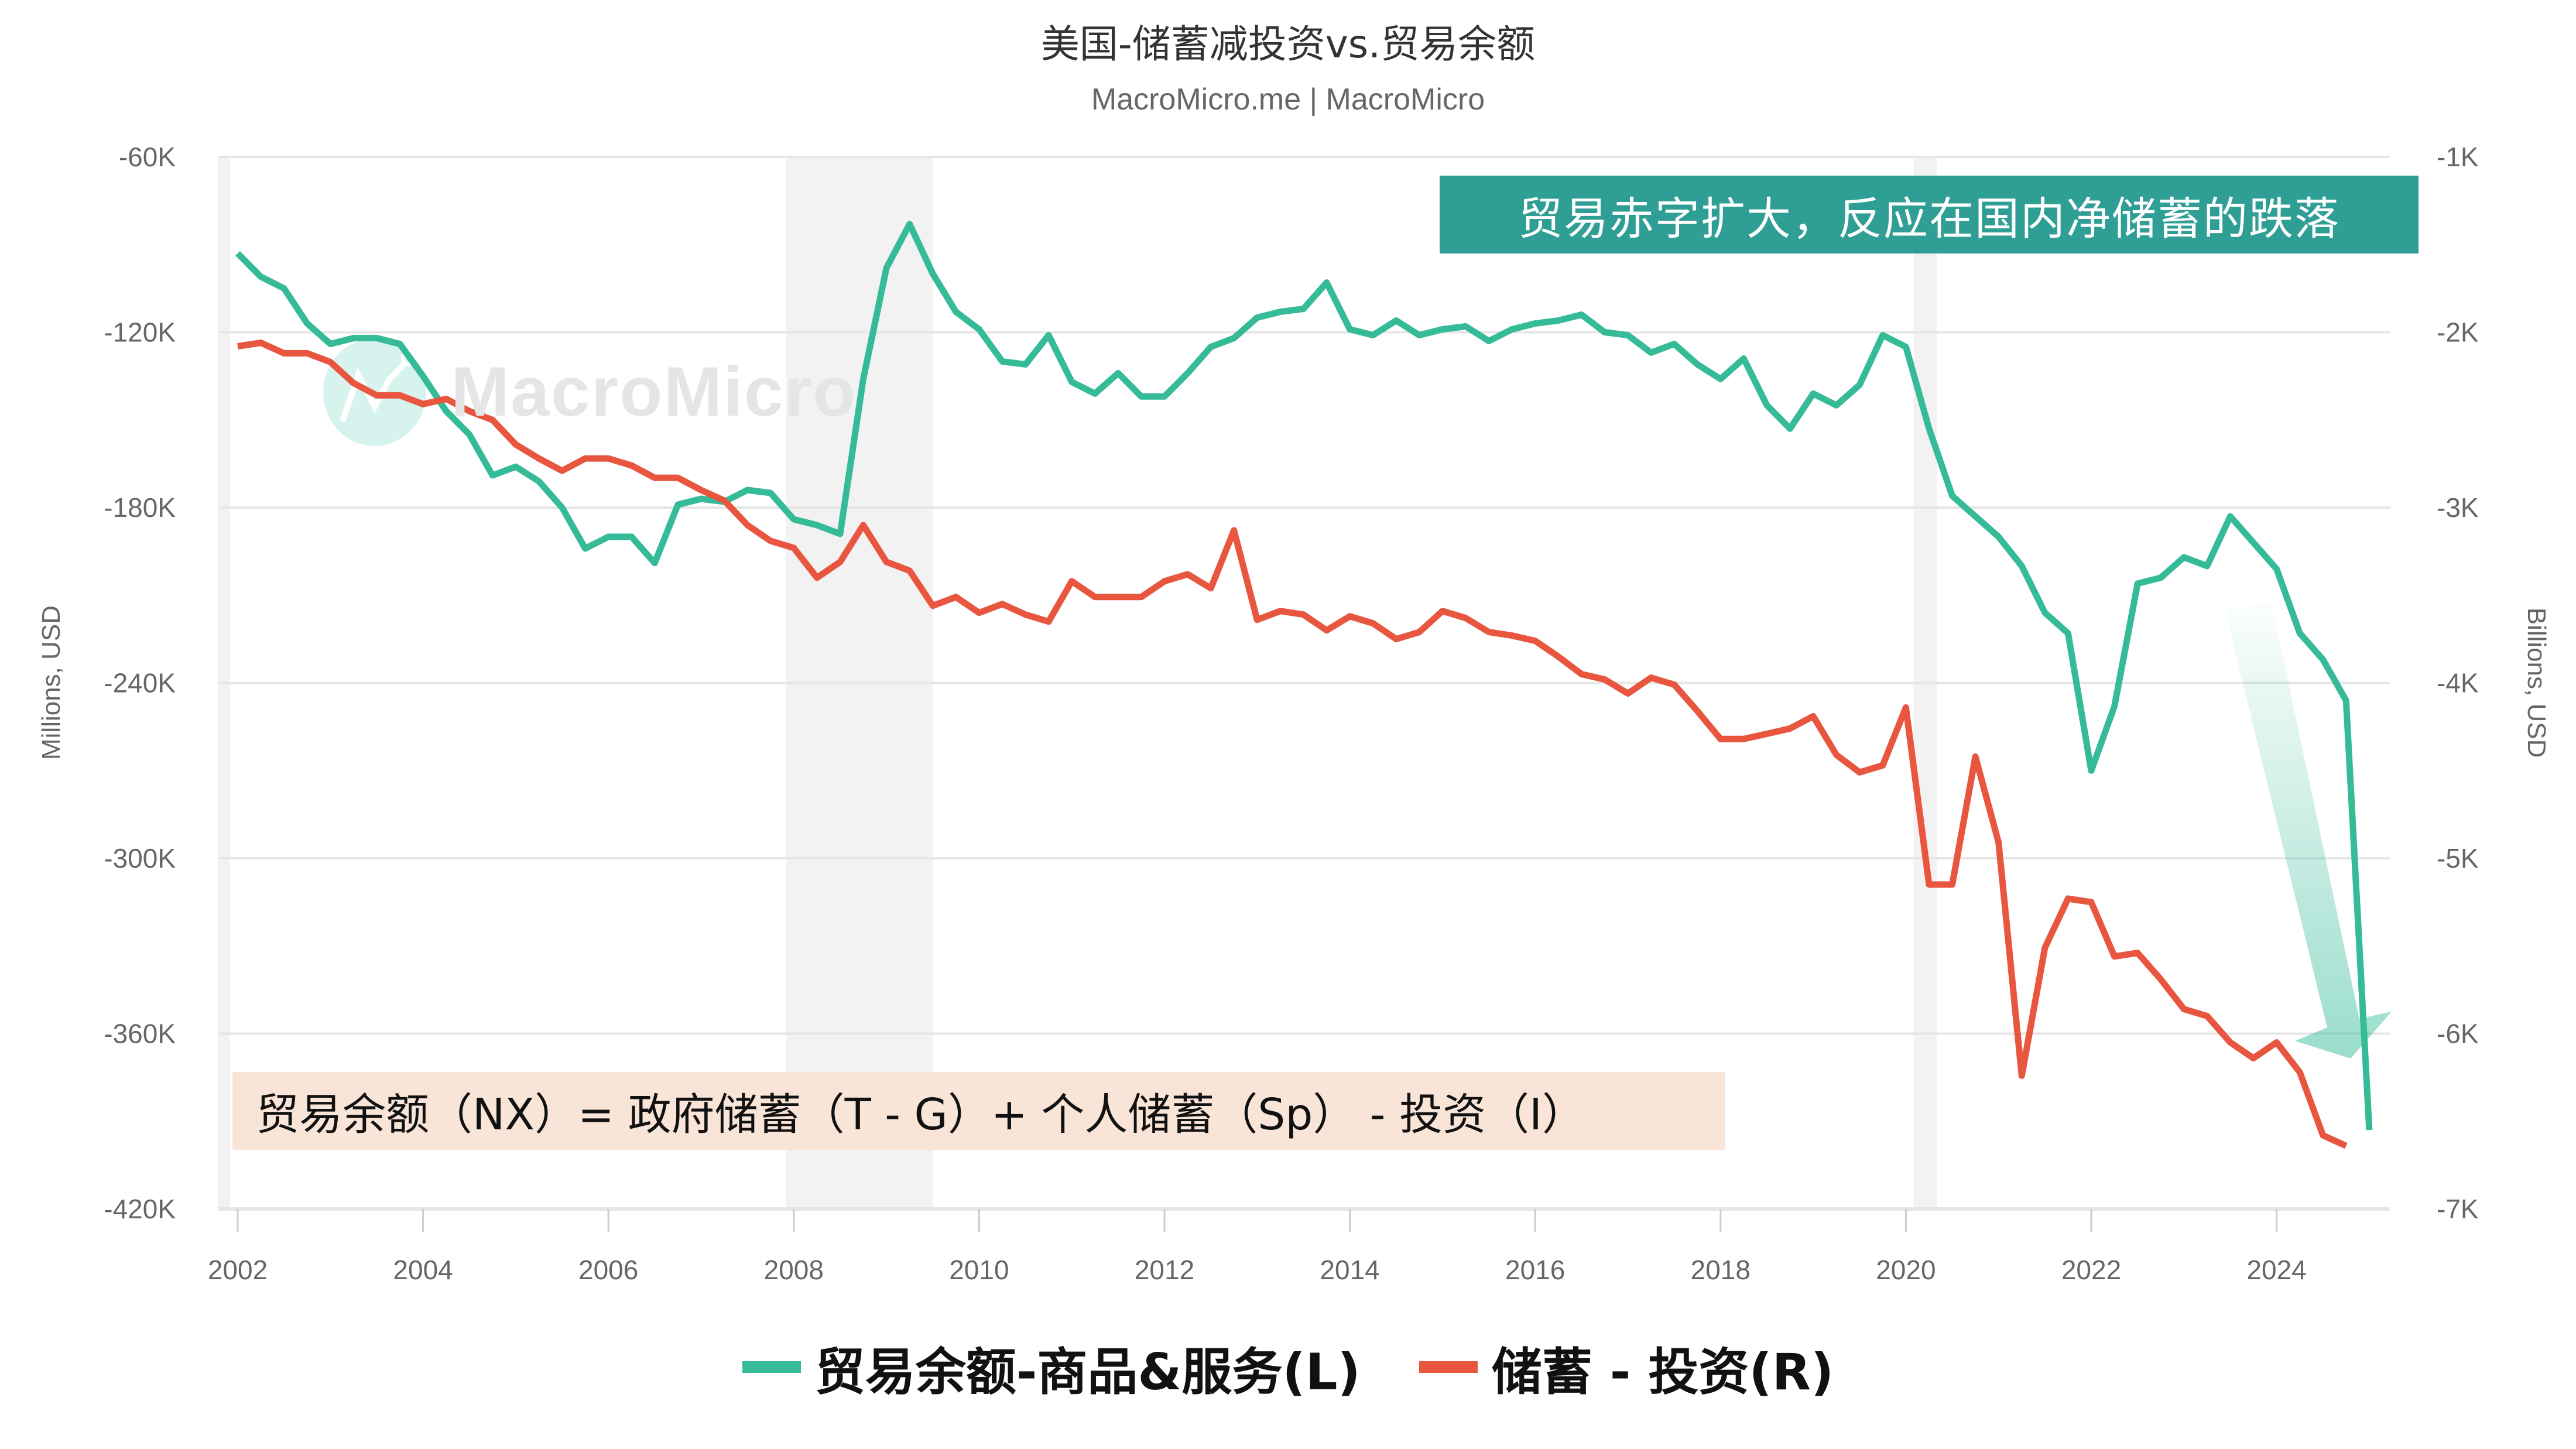 This screenshot has height=1449, width=2576. Describe the element at coordinates (1349, 1270) in the screenshot. I see `svg-text: 2014` at that location.